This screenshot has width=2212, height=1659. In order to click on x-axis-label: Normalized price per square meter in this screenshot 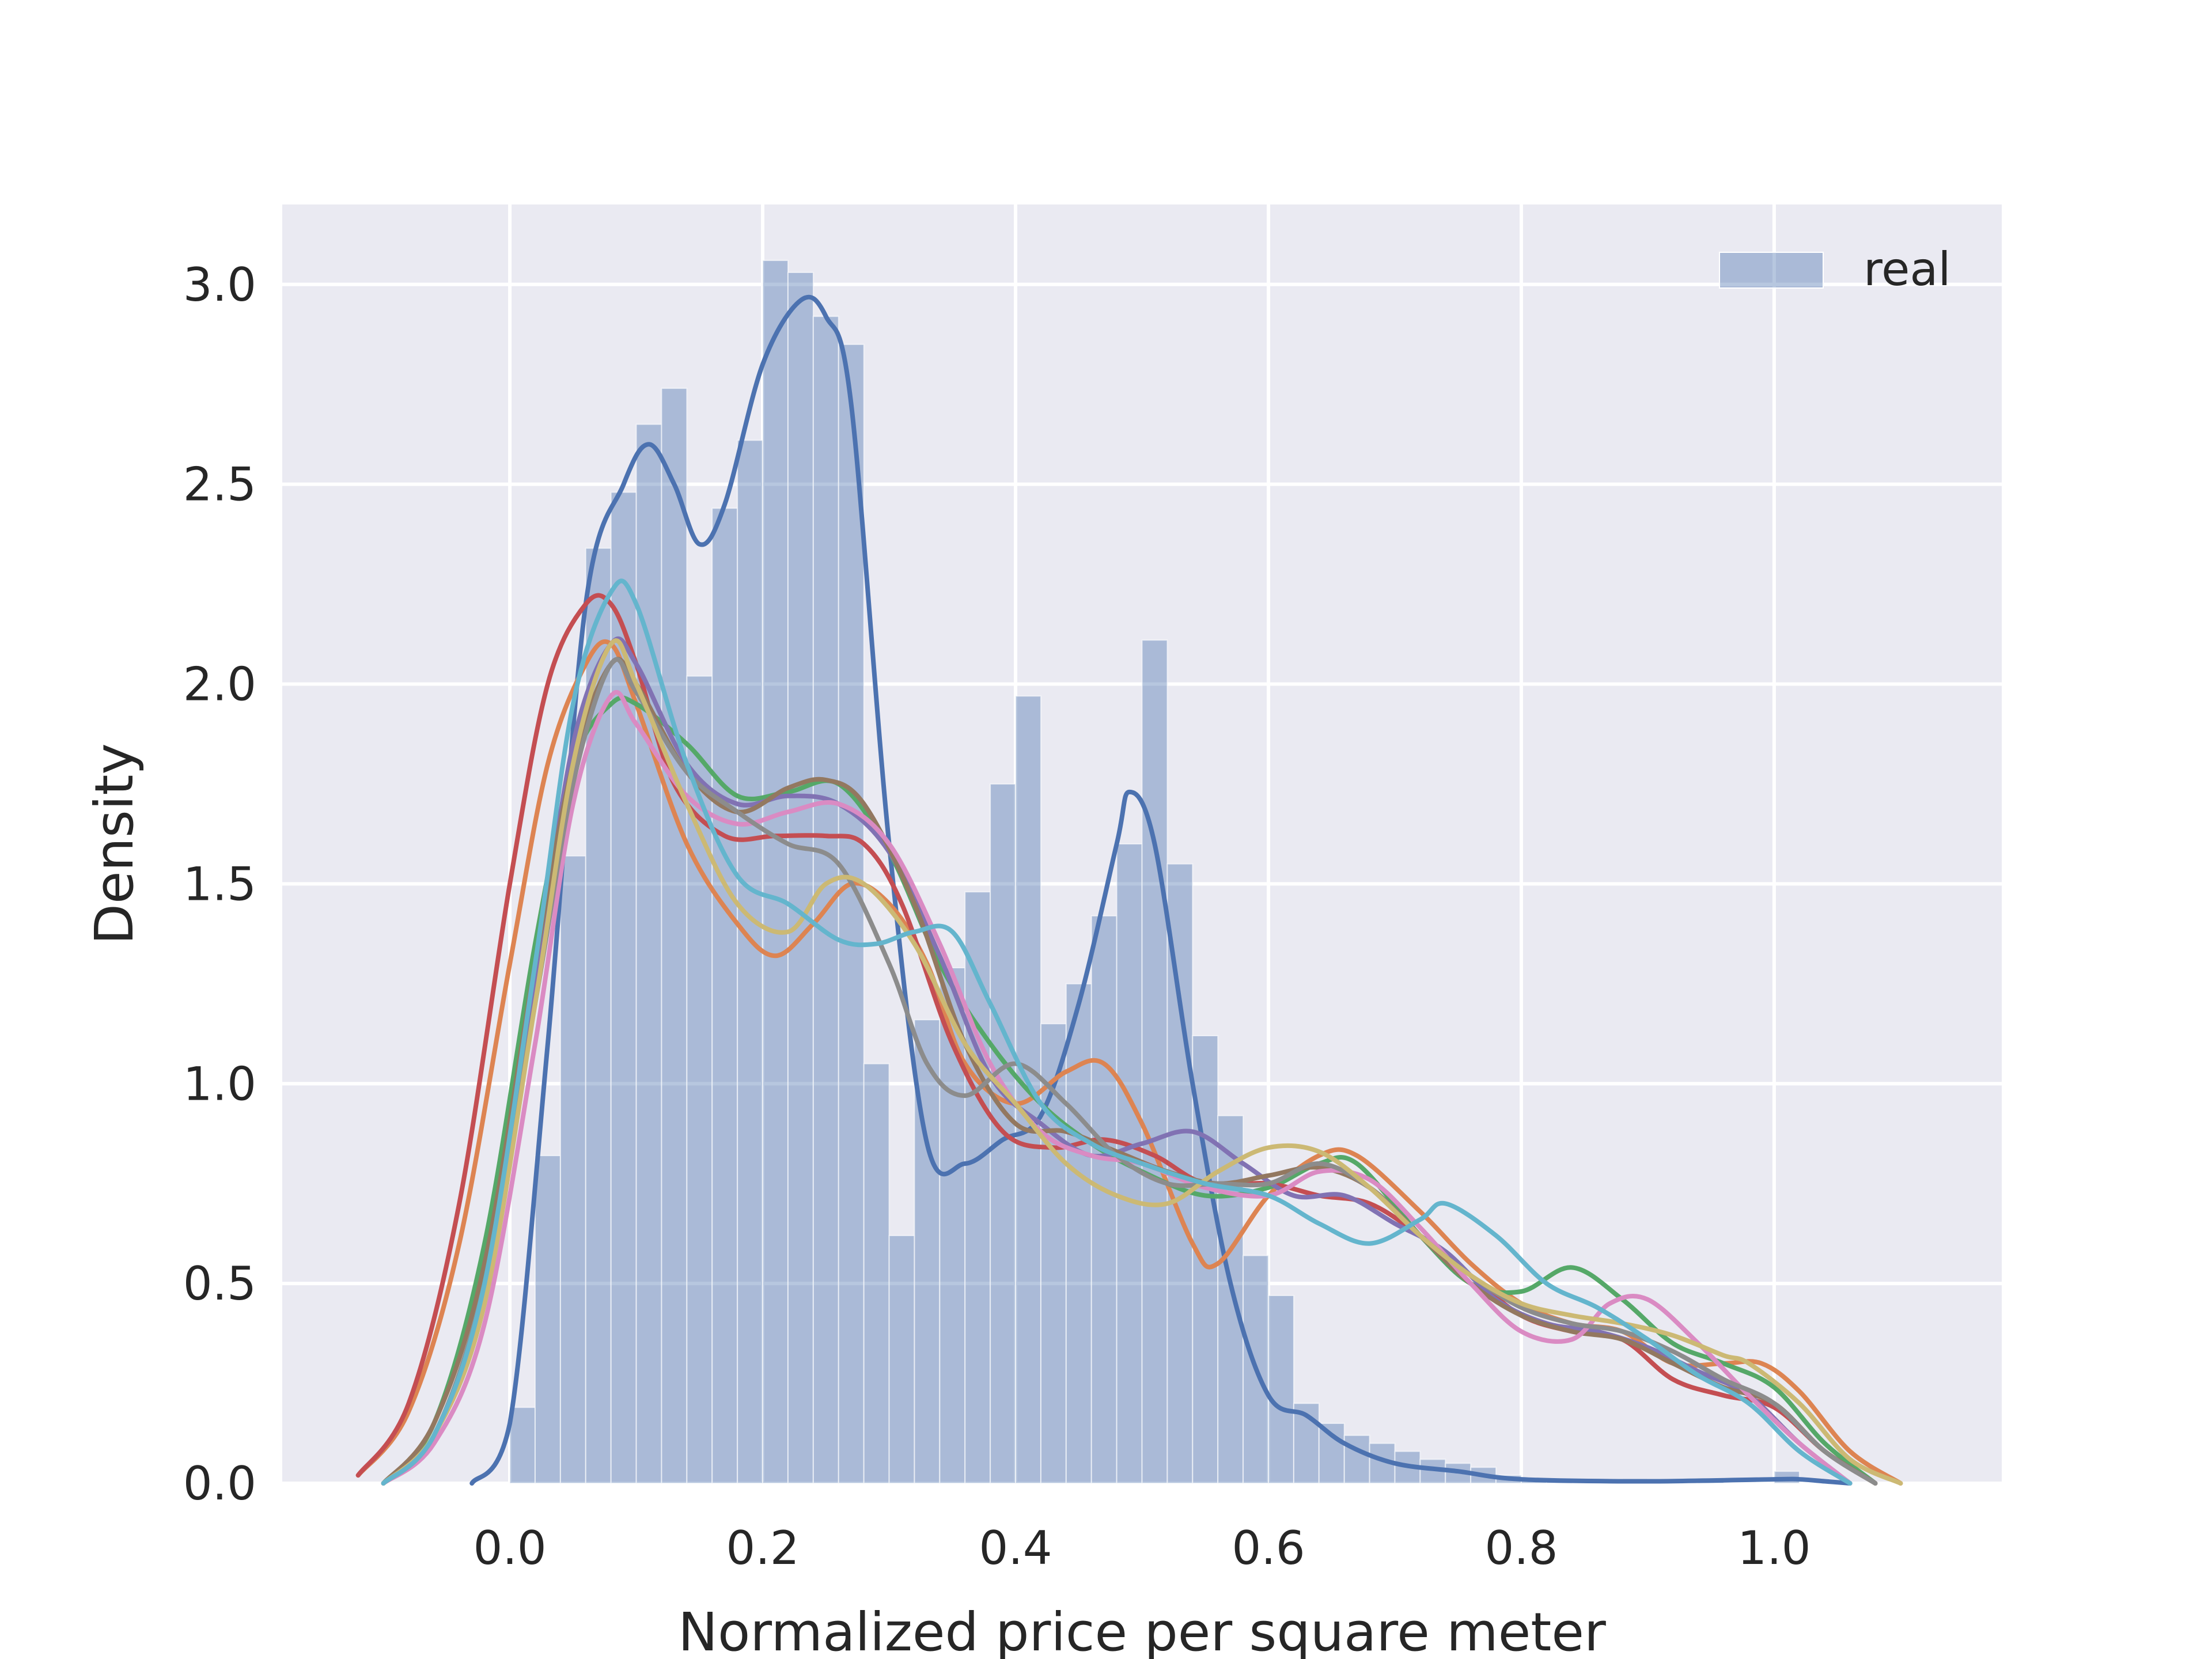, I will do `click(1142, 1630)`.